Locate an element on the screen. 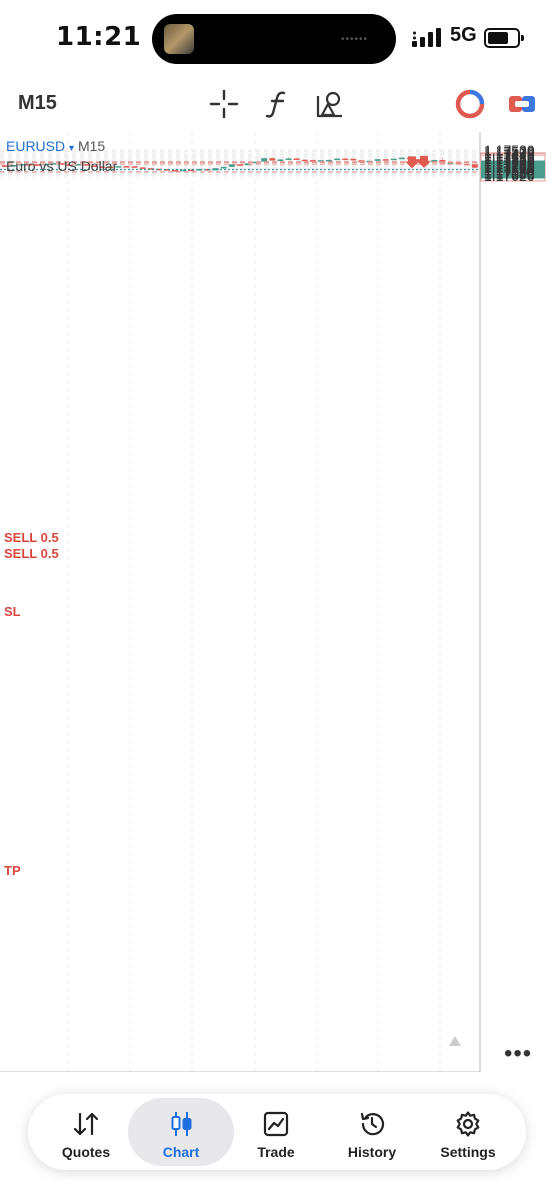  price-tick-label: 1.17530 is located at coordinates (509, 150).